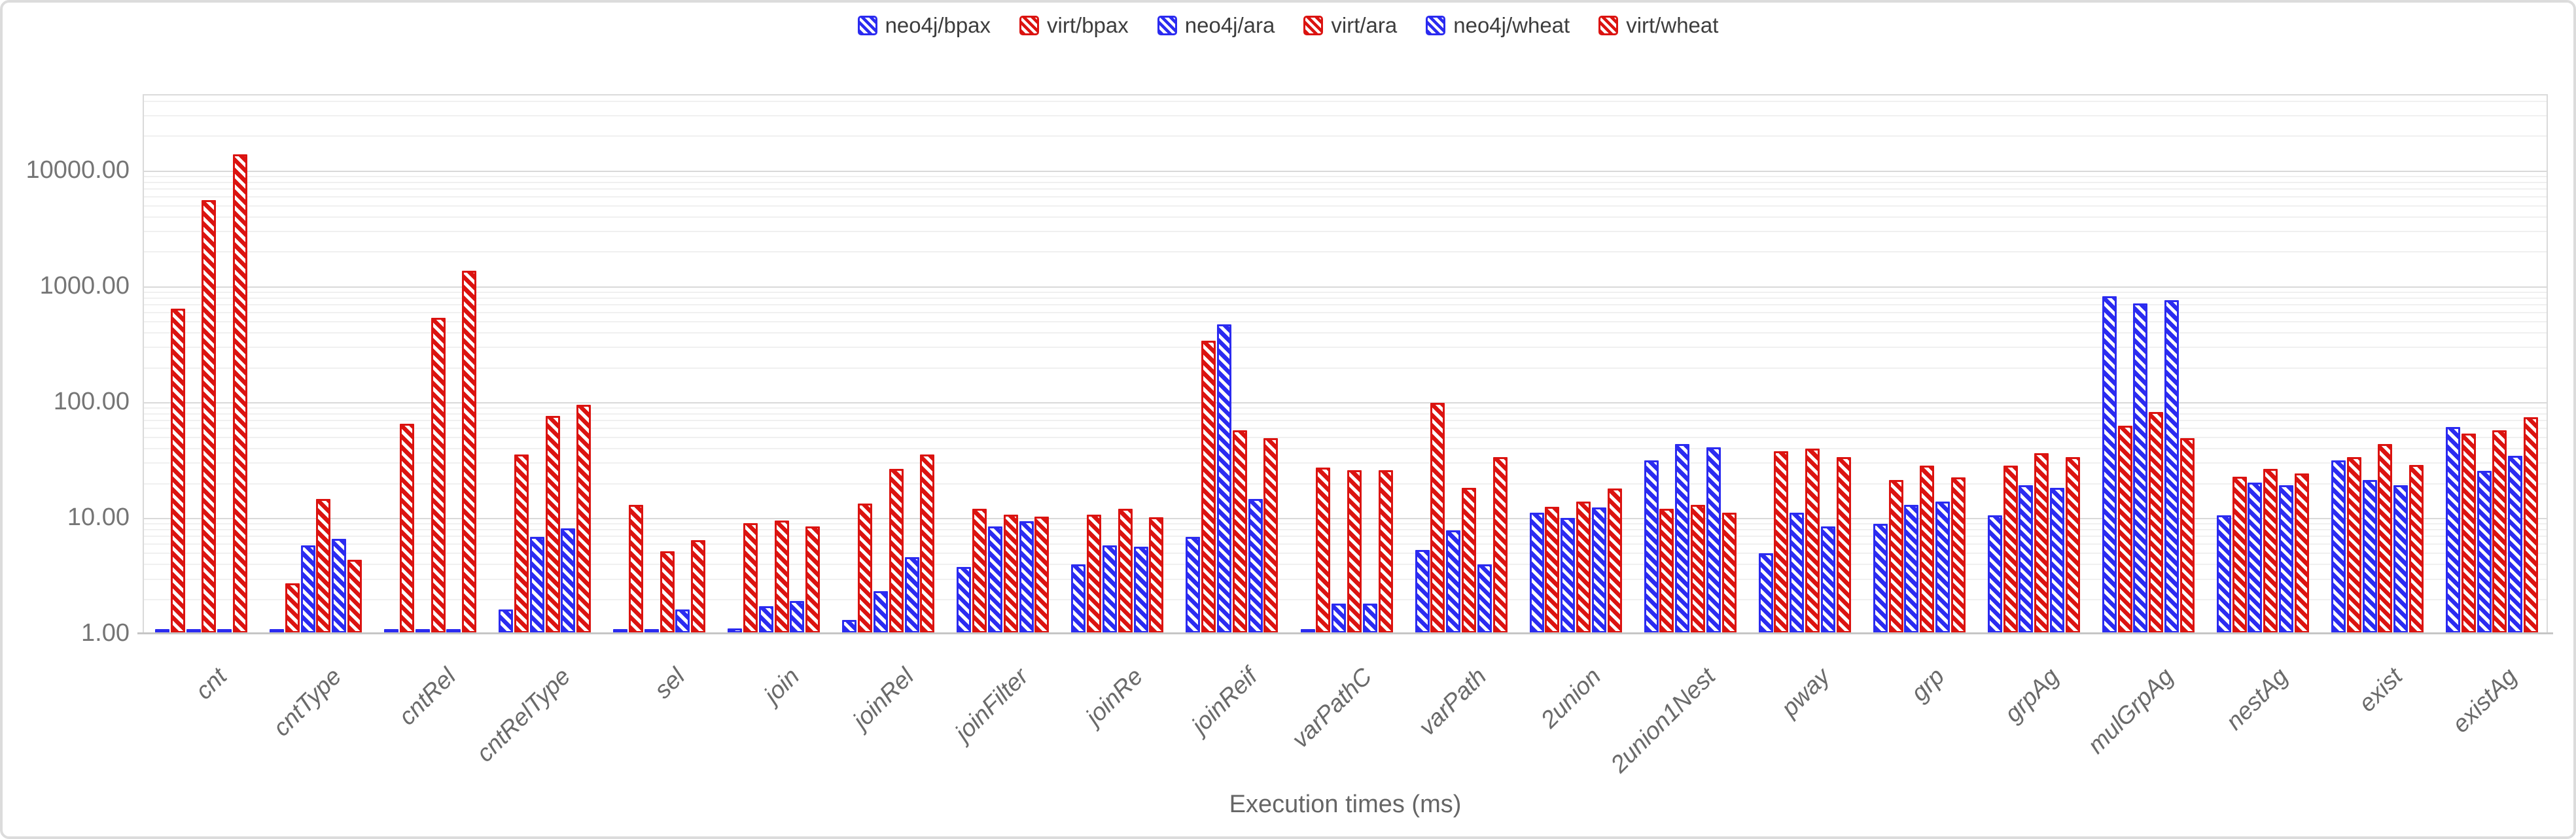  What do you see at coordinates (651, 631) in the screenshot?
I see `bar-neo4j-ara-sel` at bounding box center [651, 631].